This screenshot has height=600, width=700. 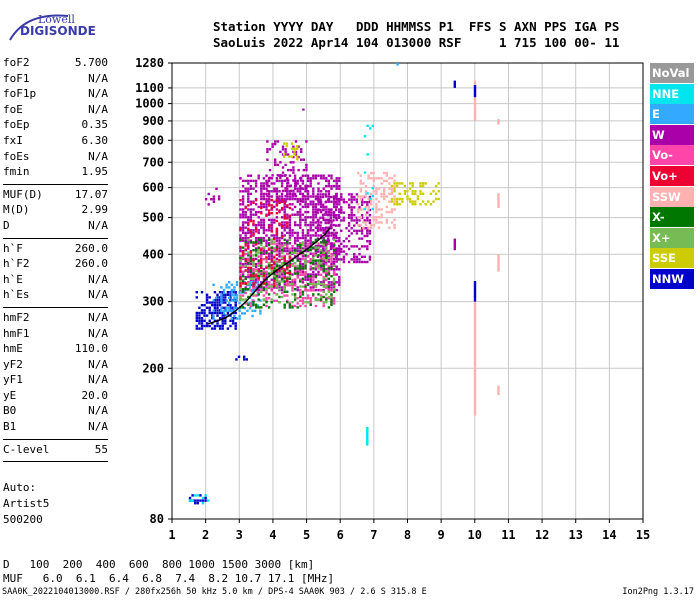 What do you see at coordinates (153, 368) in the screenshot?
I see `y-tick-label: 200` at bounding box center [153, 368].